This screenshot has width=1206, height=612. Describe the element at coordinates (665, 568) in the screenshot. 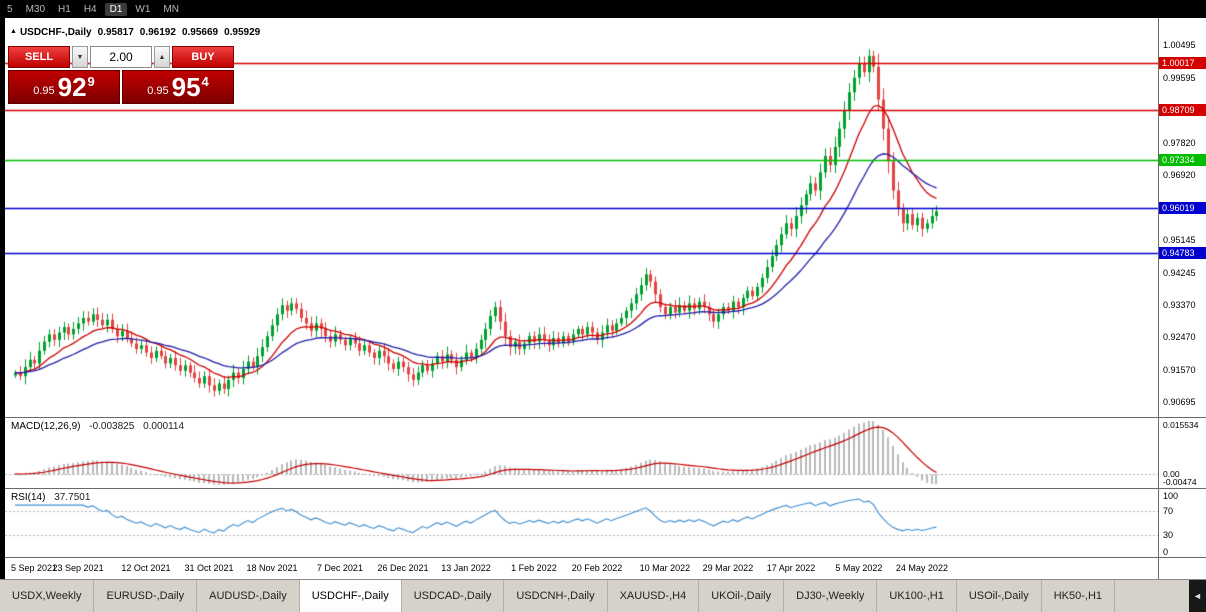

I see `time-axis-label: 10 Mar 2022` at that location.